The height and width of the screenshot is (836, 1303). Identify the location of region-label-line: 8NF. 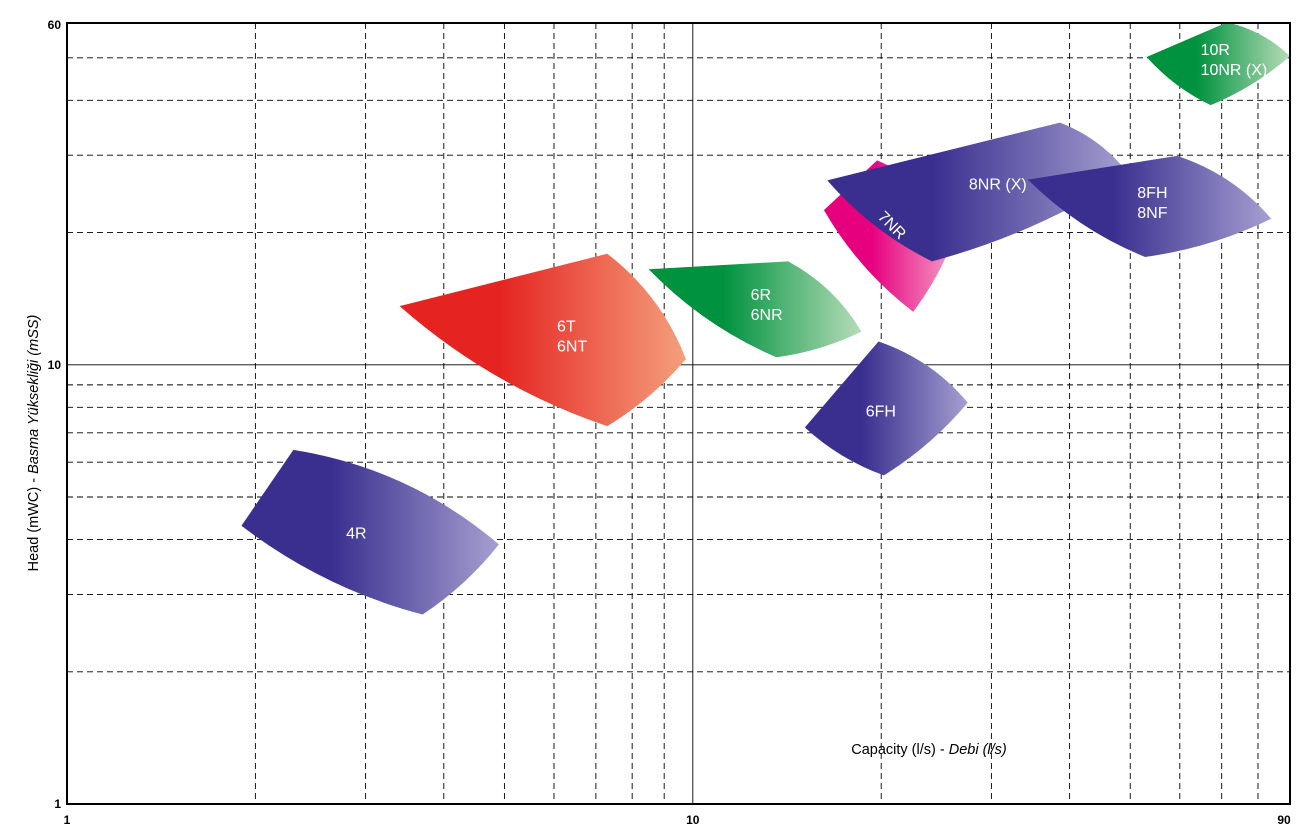
(1152, 213).